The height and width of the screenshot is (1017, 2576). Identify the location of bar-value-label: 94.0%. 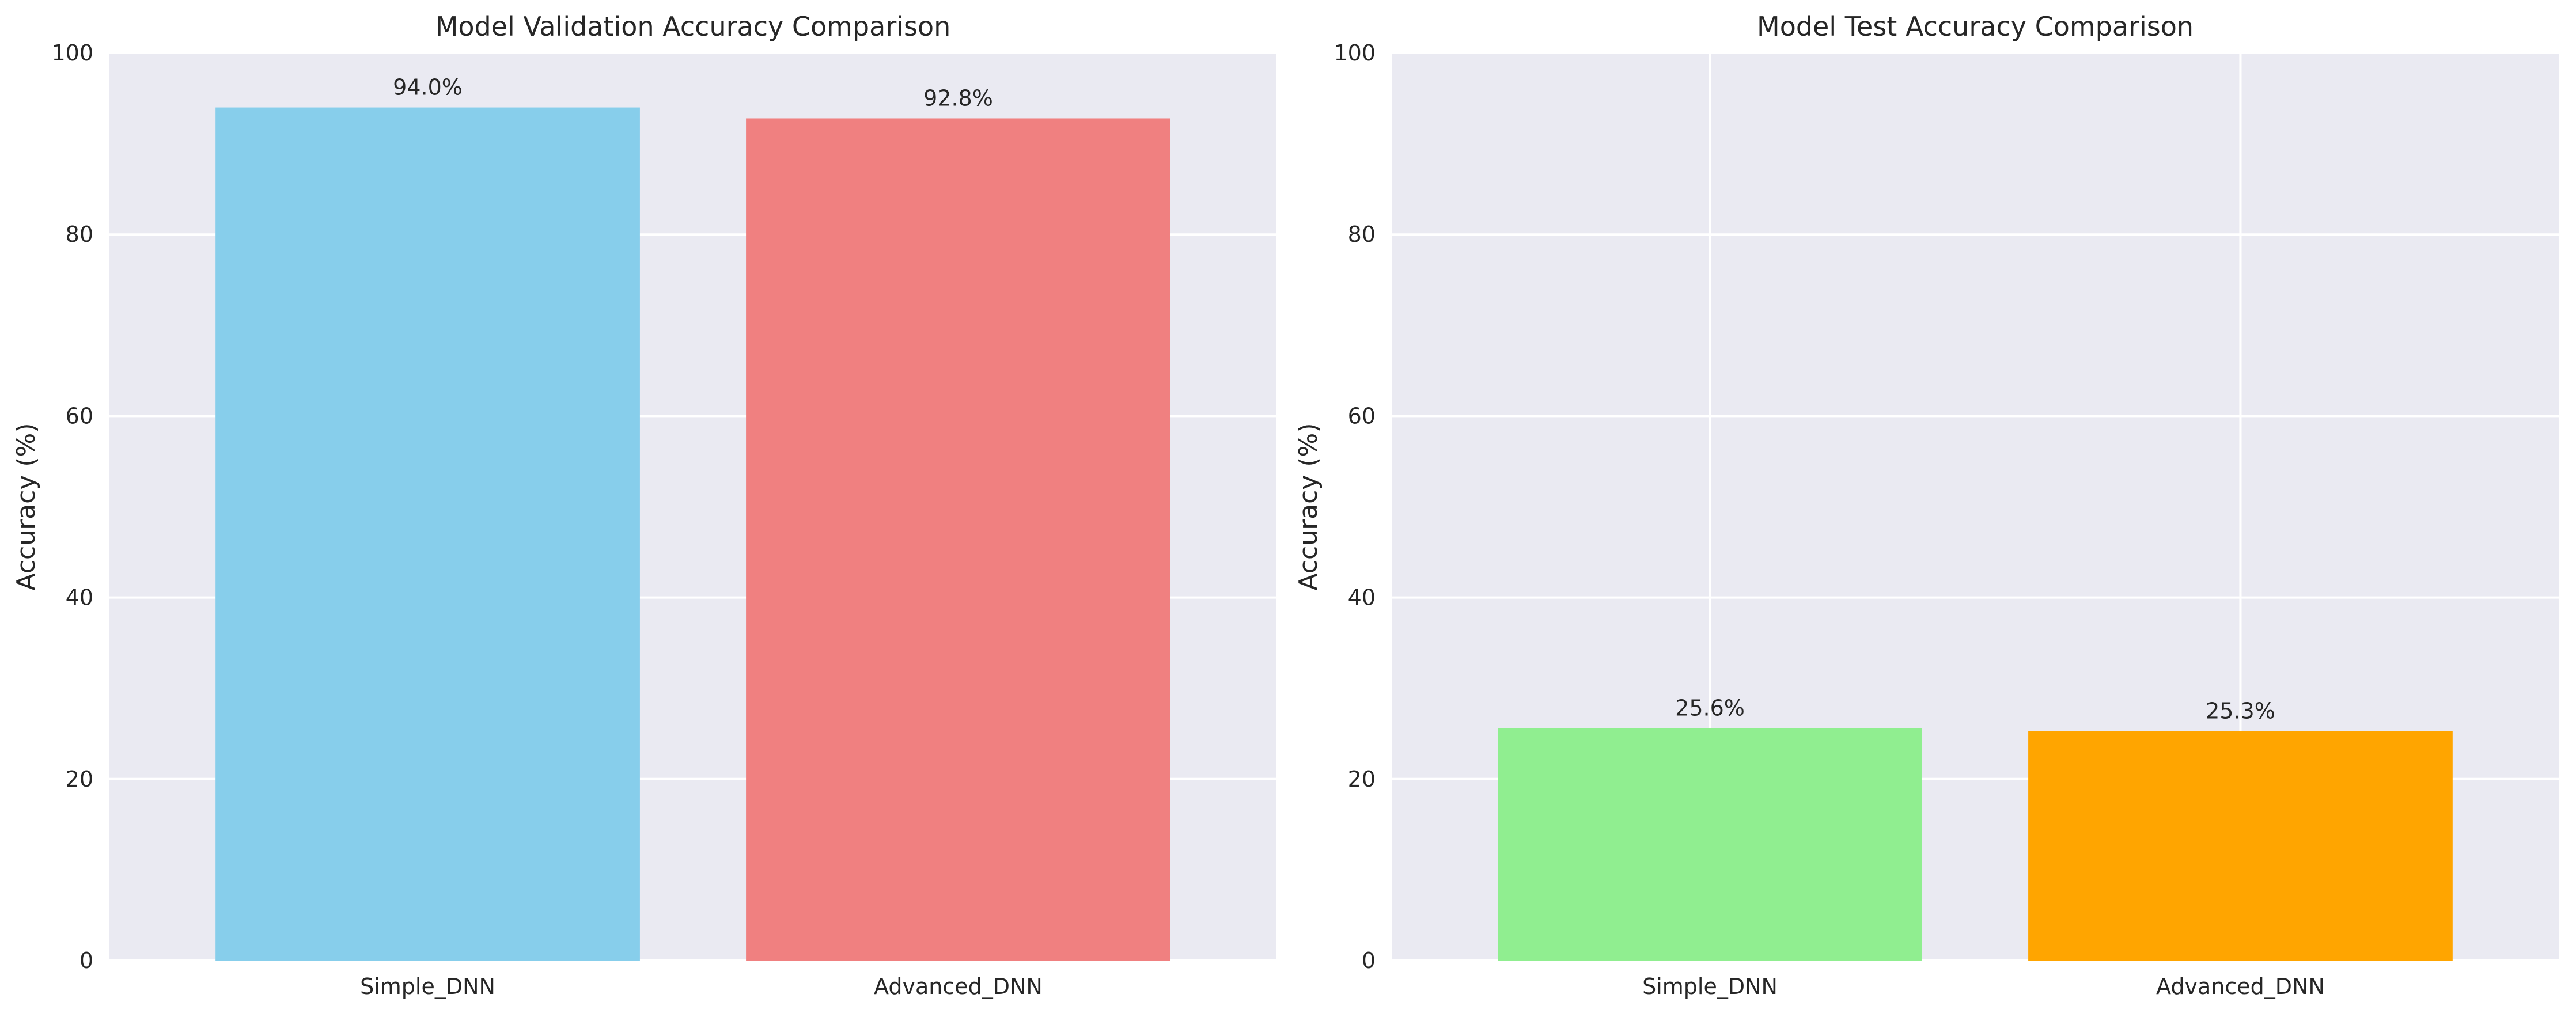
(428, 88).